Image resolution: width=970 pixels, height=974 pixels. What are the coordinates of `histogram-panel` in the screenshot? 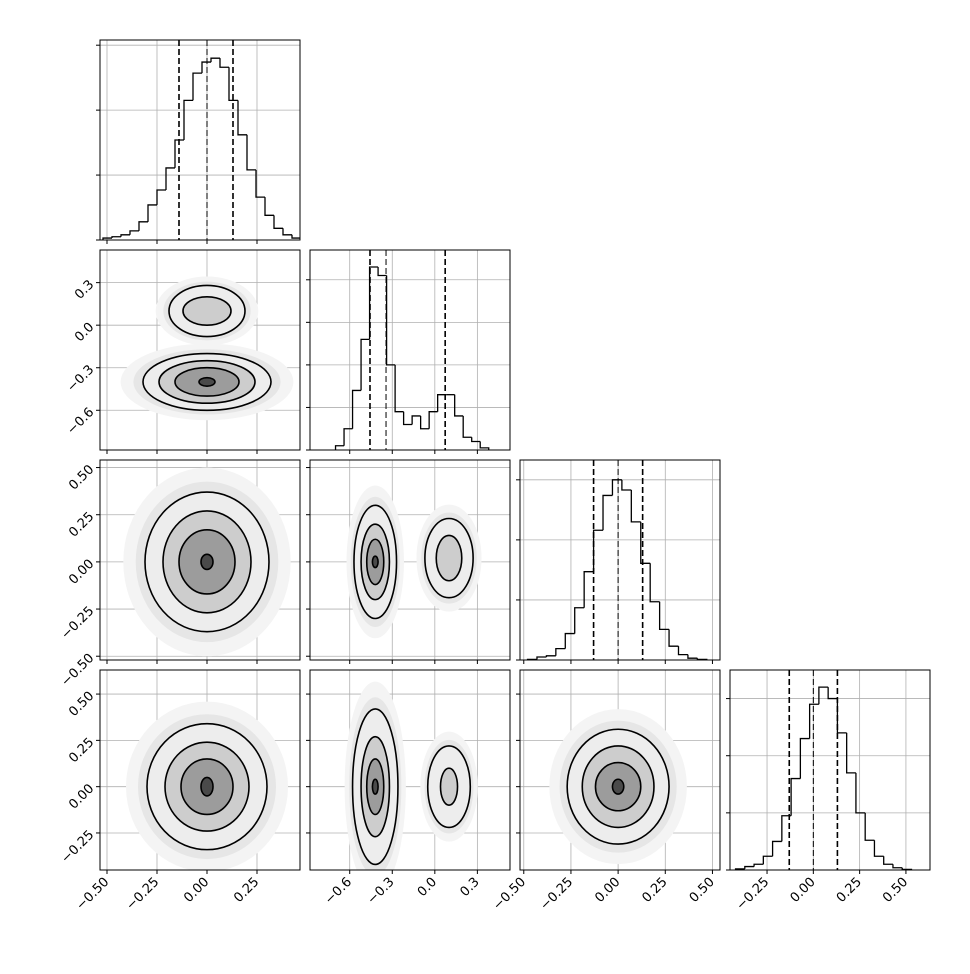 It's located at (410, 350).